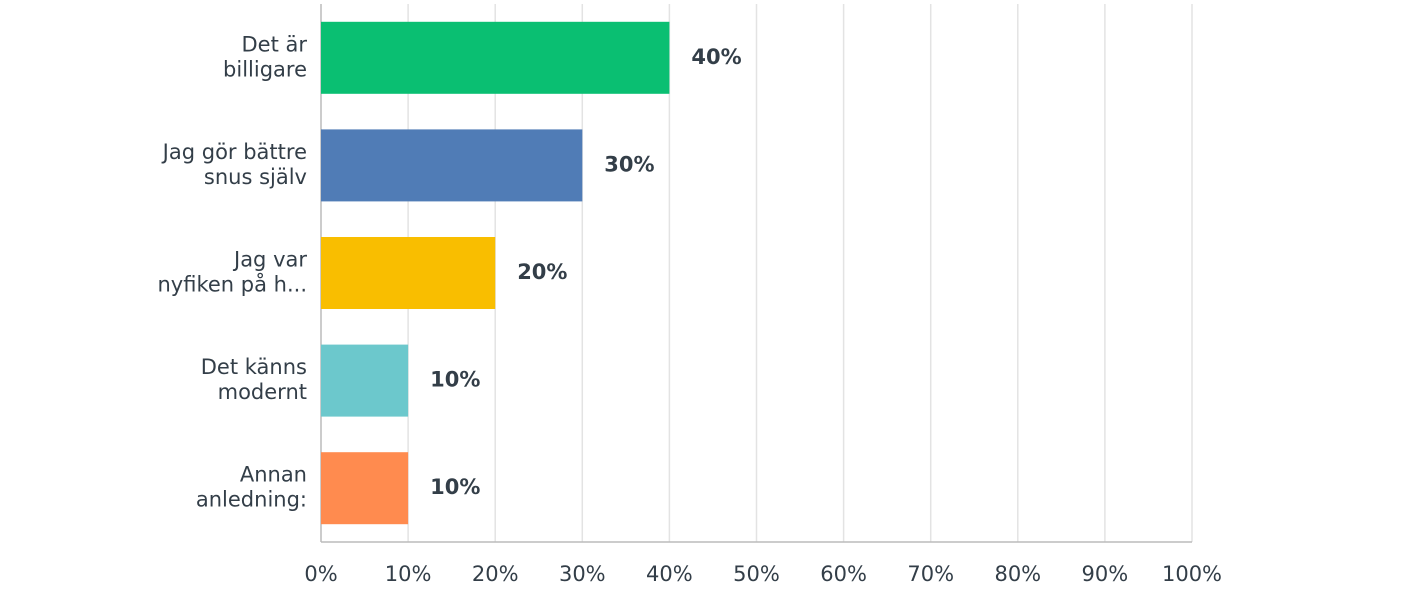 The height and width of the screenshot is (600, 1420). I want to click on y-tick-label: Det känns, so click(254, 367).